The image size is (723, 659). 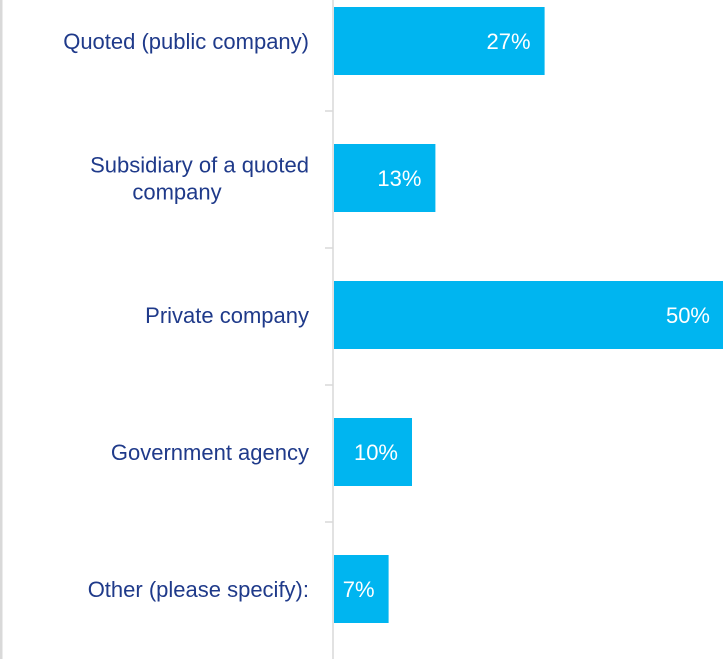 What do you see at coordinates (227, 315) in the screenshot?
I see `category-label-2: Private company` at bounding box center [227, 315].